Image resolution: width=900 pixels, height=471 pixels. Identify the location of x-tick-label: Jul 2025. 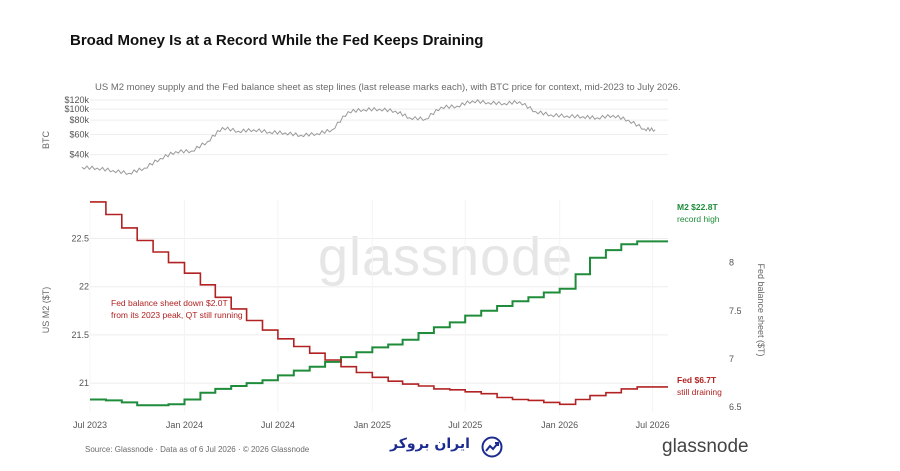
(465, 425).